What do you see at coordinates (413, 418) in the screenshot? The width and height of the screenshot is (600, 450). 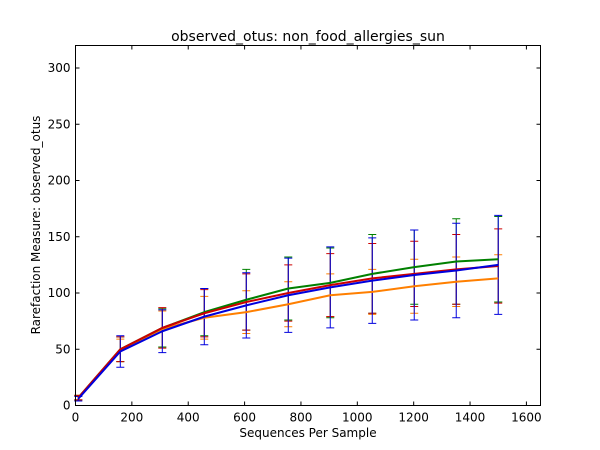 I see `x-tick-label: 1200` at bounding box center [413, 418].